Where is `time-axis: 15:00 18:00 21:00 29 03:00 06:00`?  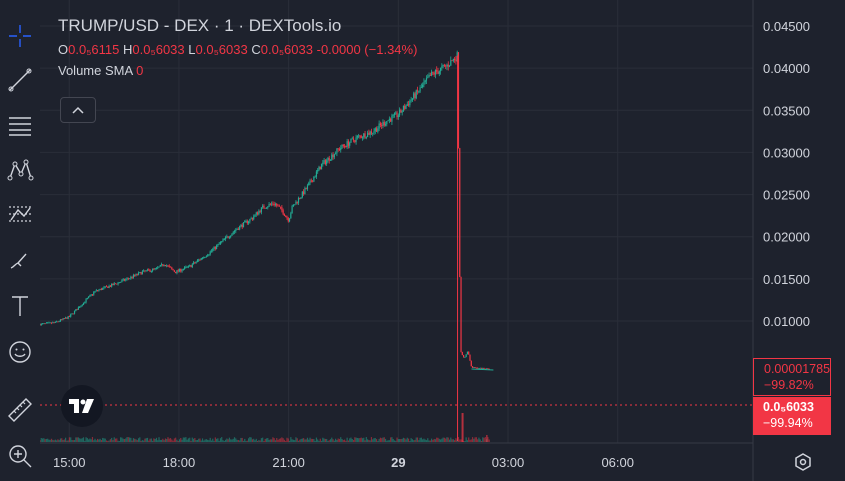 time-axis: 15:00 18:00 21:00 29 03:00 06:00 is located at coordinates (343, 462).